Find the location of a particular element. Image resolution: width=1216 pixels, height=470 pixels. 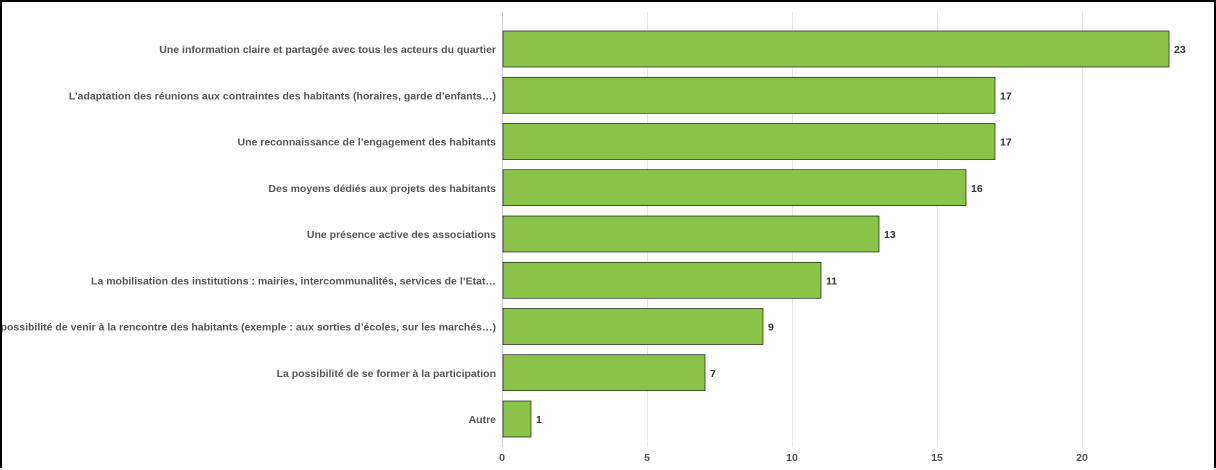

x-axis-tick-layer: 0 5 10 15 20 is located at coordinates (793, 458).